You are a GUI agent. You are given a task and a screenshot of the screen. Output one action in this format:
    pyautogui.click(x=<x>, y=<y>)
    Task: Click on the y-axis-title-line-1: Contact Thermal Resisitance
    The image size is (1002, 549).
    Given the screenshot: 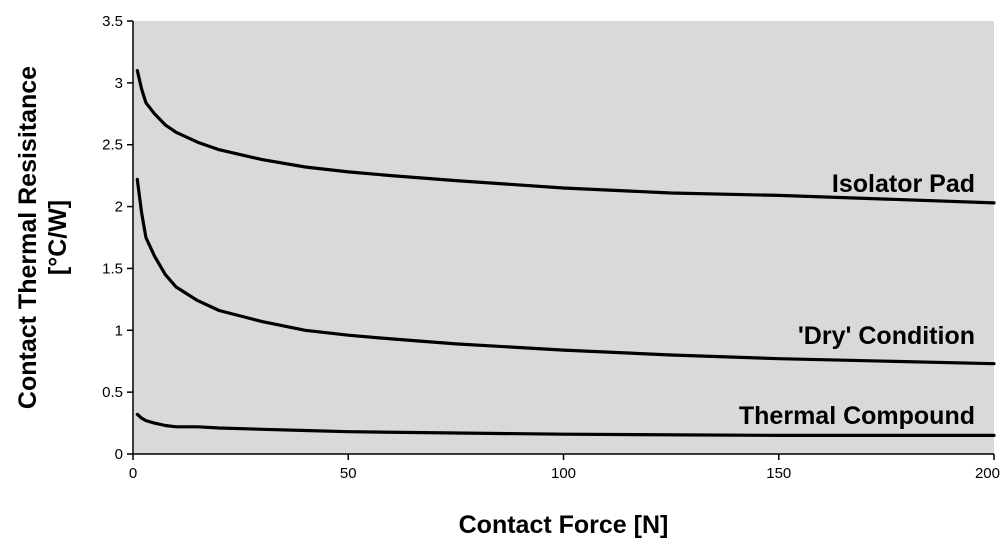 What is the action you would take?
    pyautogui.click(x=28, y=237)
    